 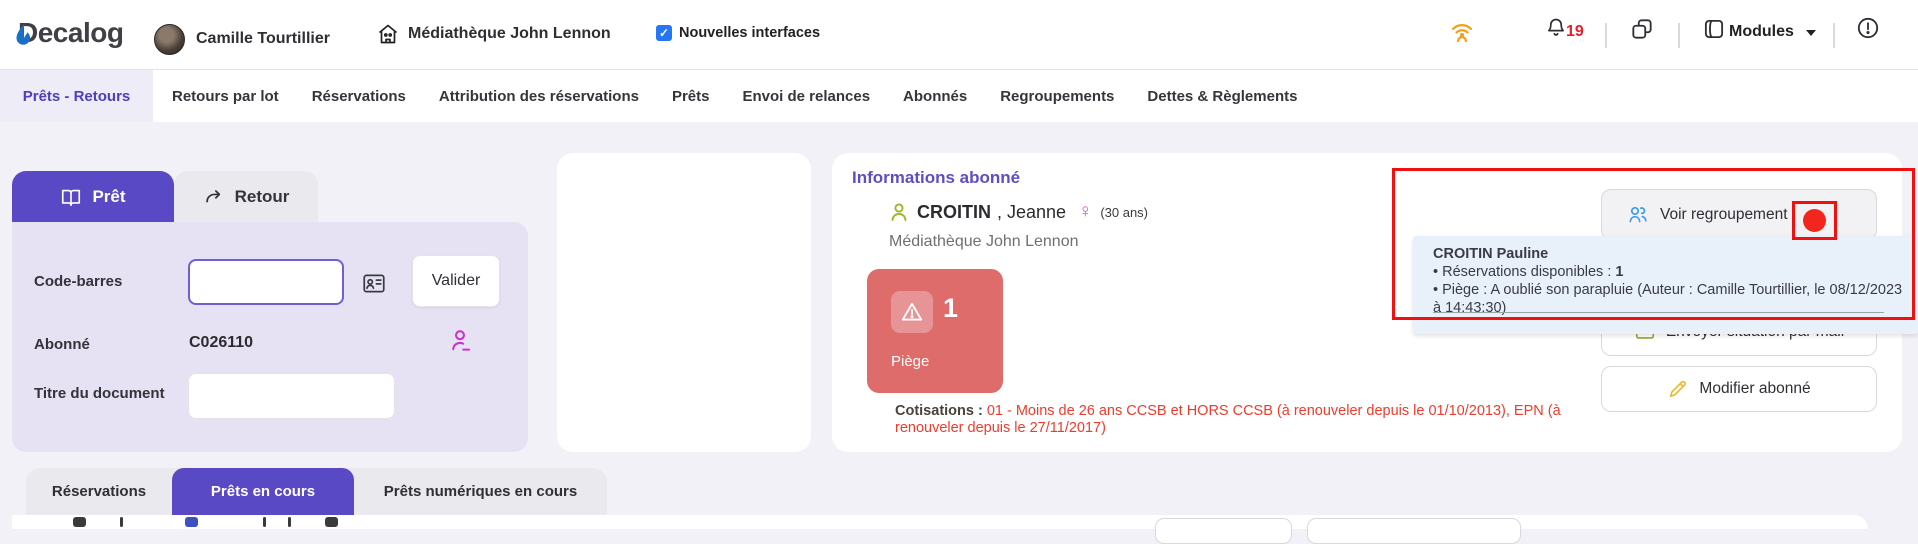 What do you see at coordinates (912, 311) in the screenshot?
I see `warning-triangle-icon` at bounding box center [912, 311].